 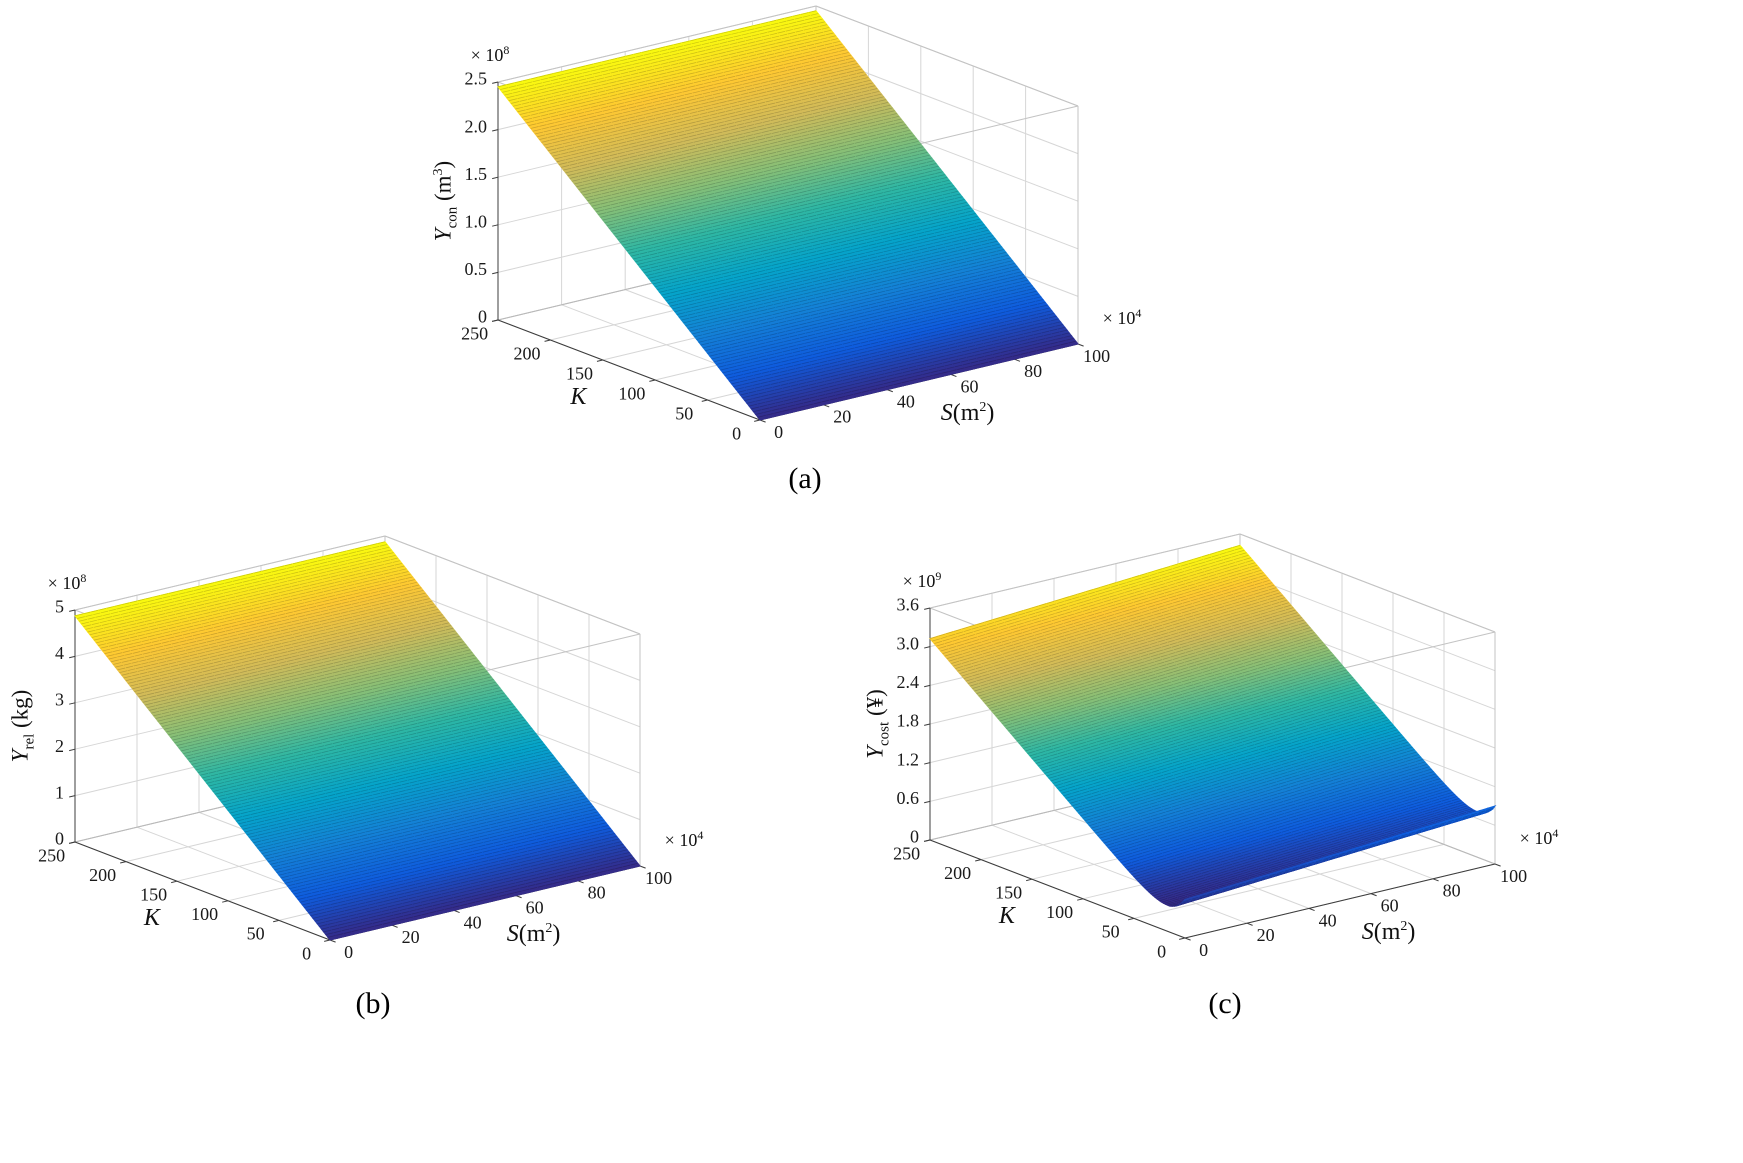 What do you see at coordinates (1388, 931) in the screenshot?
I see `x-axis-label-c: S(m2)` at bounding box center [1388, 931].